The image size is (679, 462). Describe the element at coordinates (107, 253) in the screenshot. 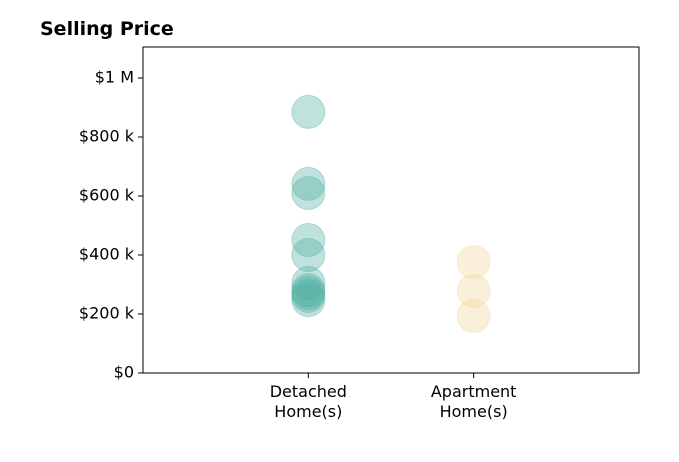

I see `y-tick-label: $400 k` at that location.